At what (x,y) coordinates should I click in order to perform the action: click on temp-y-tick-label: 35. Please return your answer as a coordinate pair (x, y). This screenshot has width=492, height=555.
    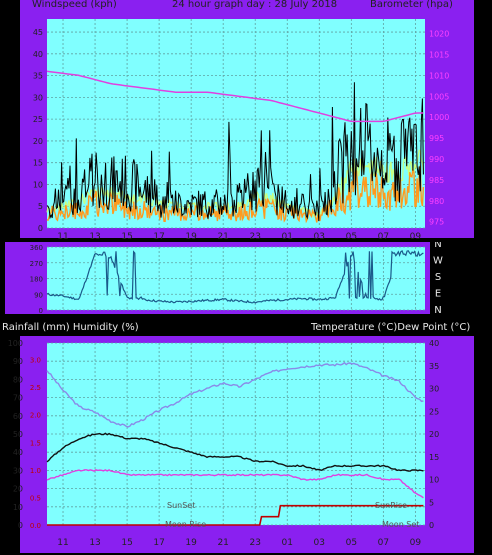
    Looking at the image, I should click on (434, 366).